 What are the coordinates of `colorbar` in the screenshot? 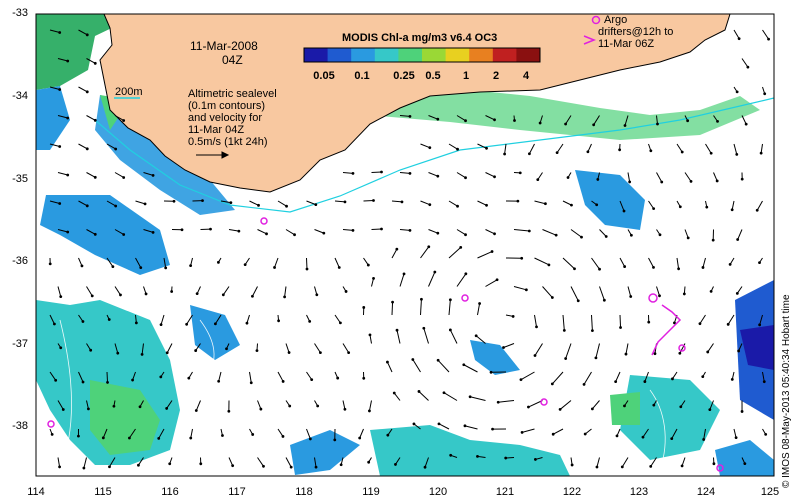 It's located at (422, 55).